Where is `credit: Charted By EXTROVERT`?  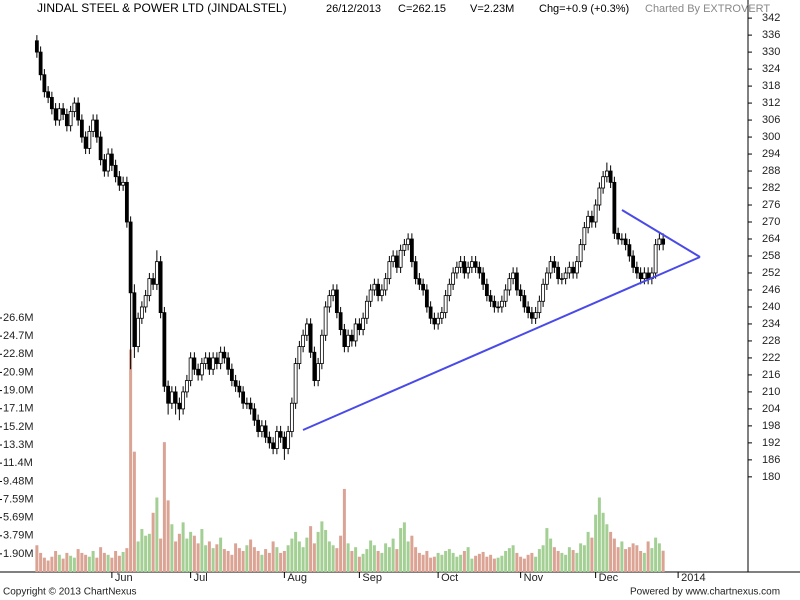 credit: Charted By EXTROVERT is located at coordinates (707, 9).